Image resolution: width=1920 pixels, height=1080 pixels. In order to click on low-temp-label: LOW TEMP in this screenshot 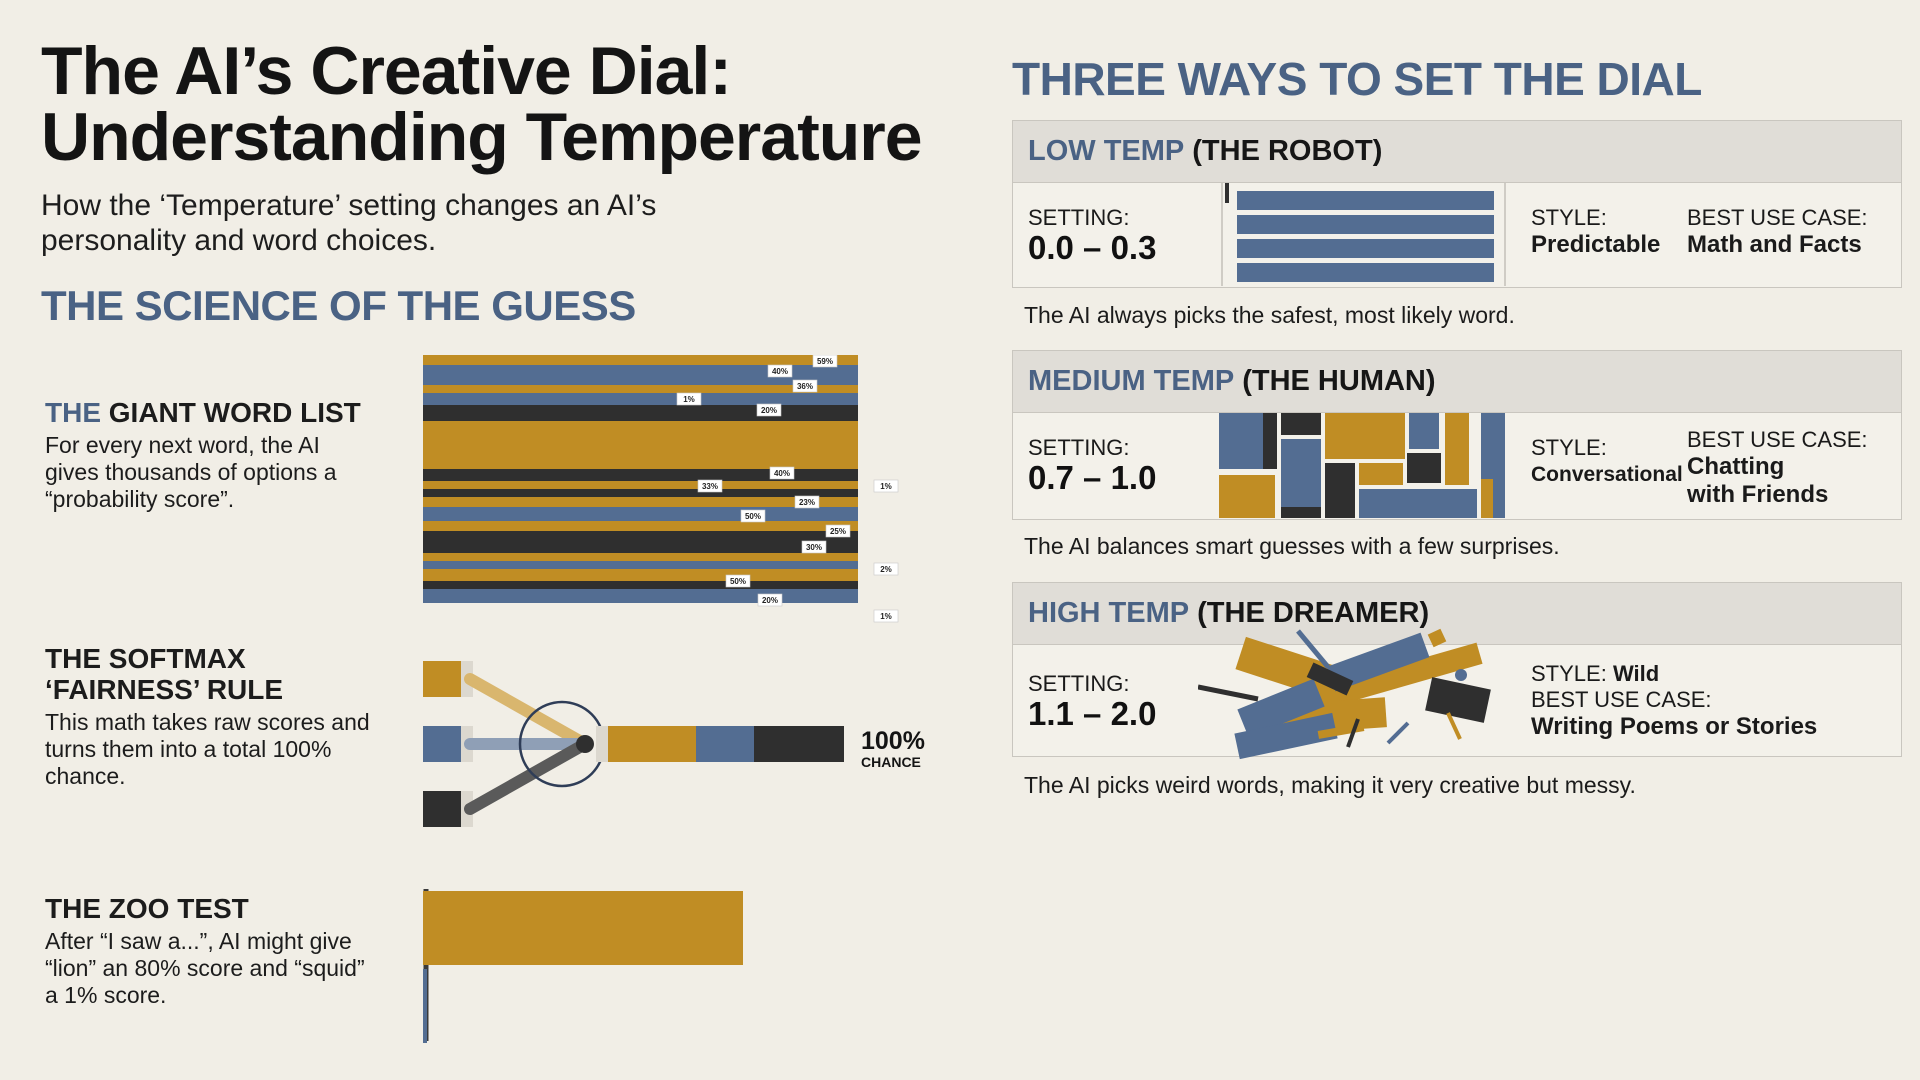, I will do `click(1106, 151)`.